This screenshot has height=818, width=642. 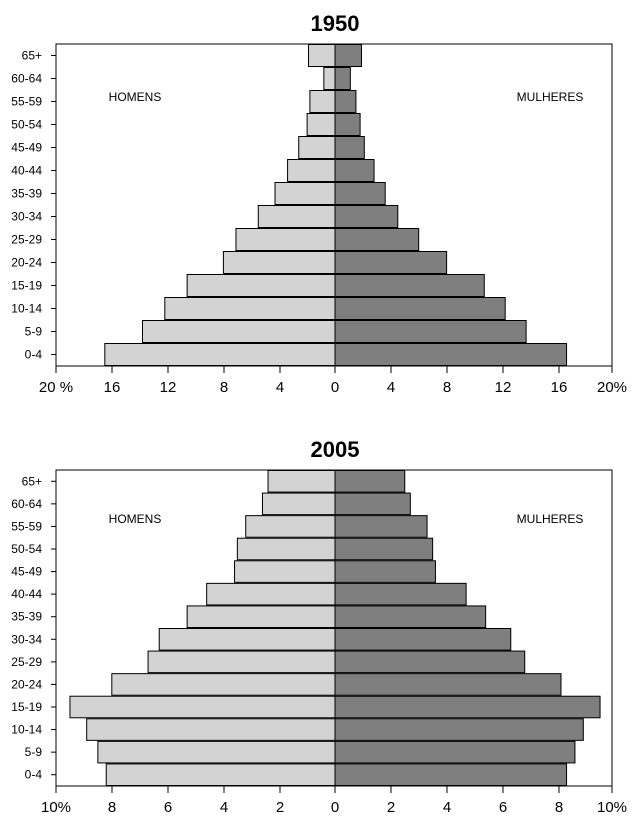 What do you see at coordinates (335, 23) in the screenshot?
I see `chart-title: 1950` at bounding box center [335, 23].